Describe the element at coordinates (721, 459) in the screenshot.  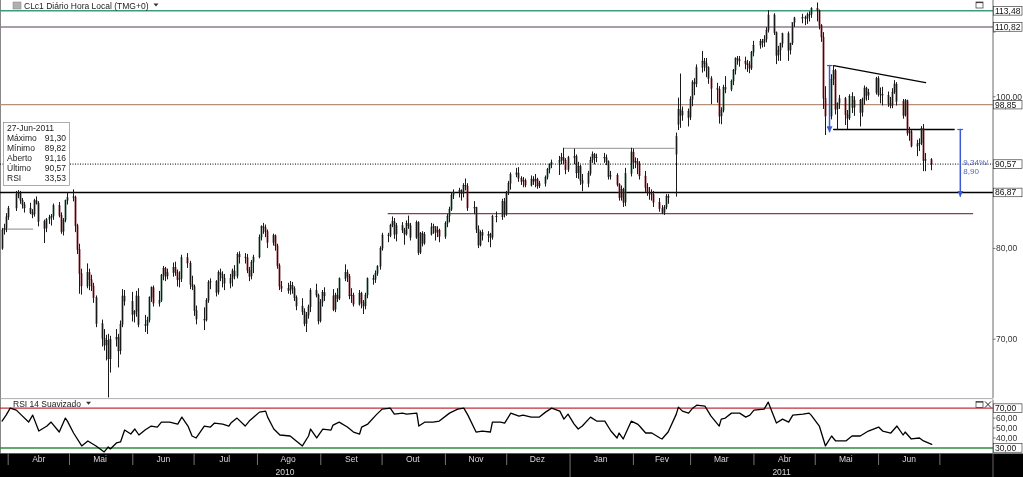
I see `x-tick-label: Mar` at that location.